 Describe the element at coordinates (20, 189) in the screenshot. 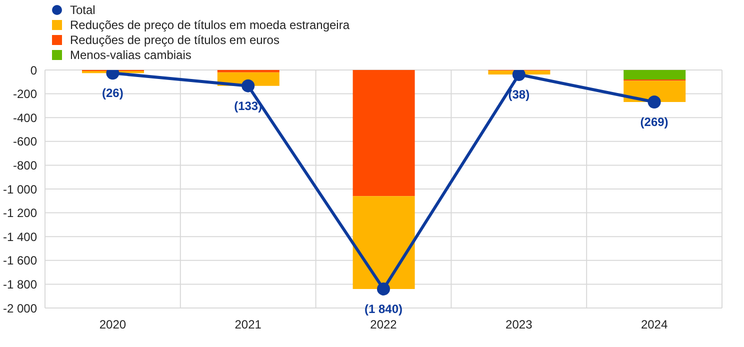

I see `y-tick-label: -1 000` at that location.